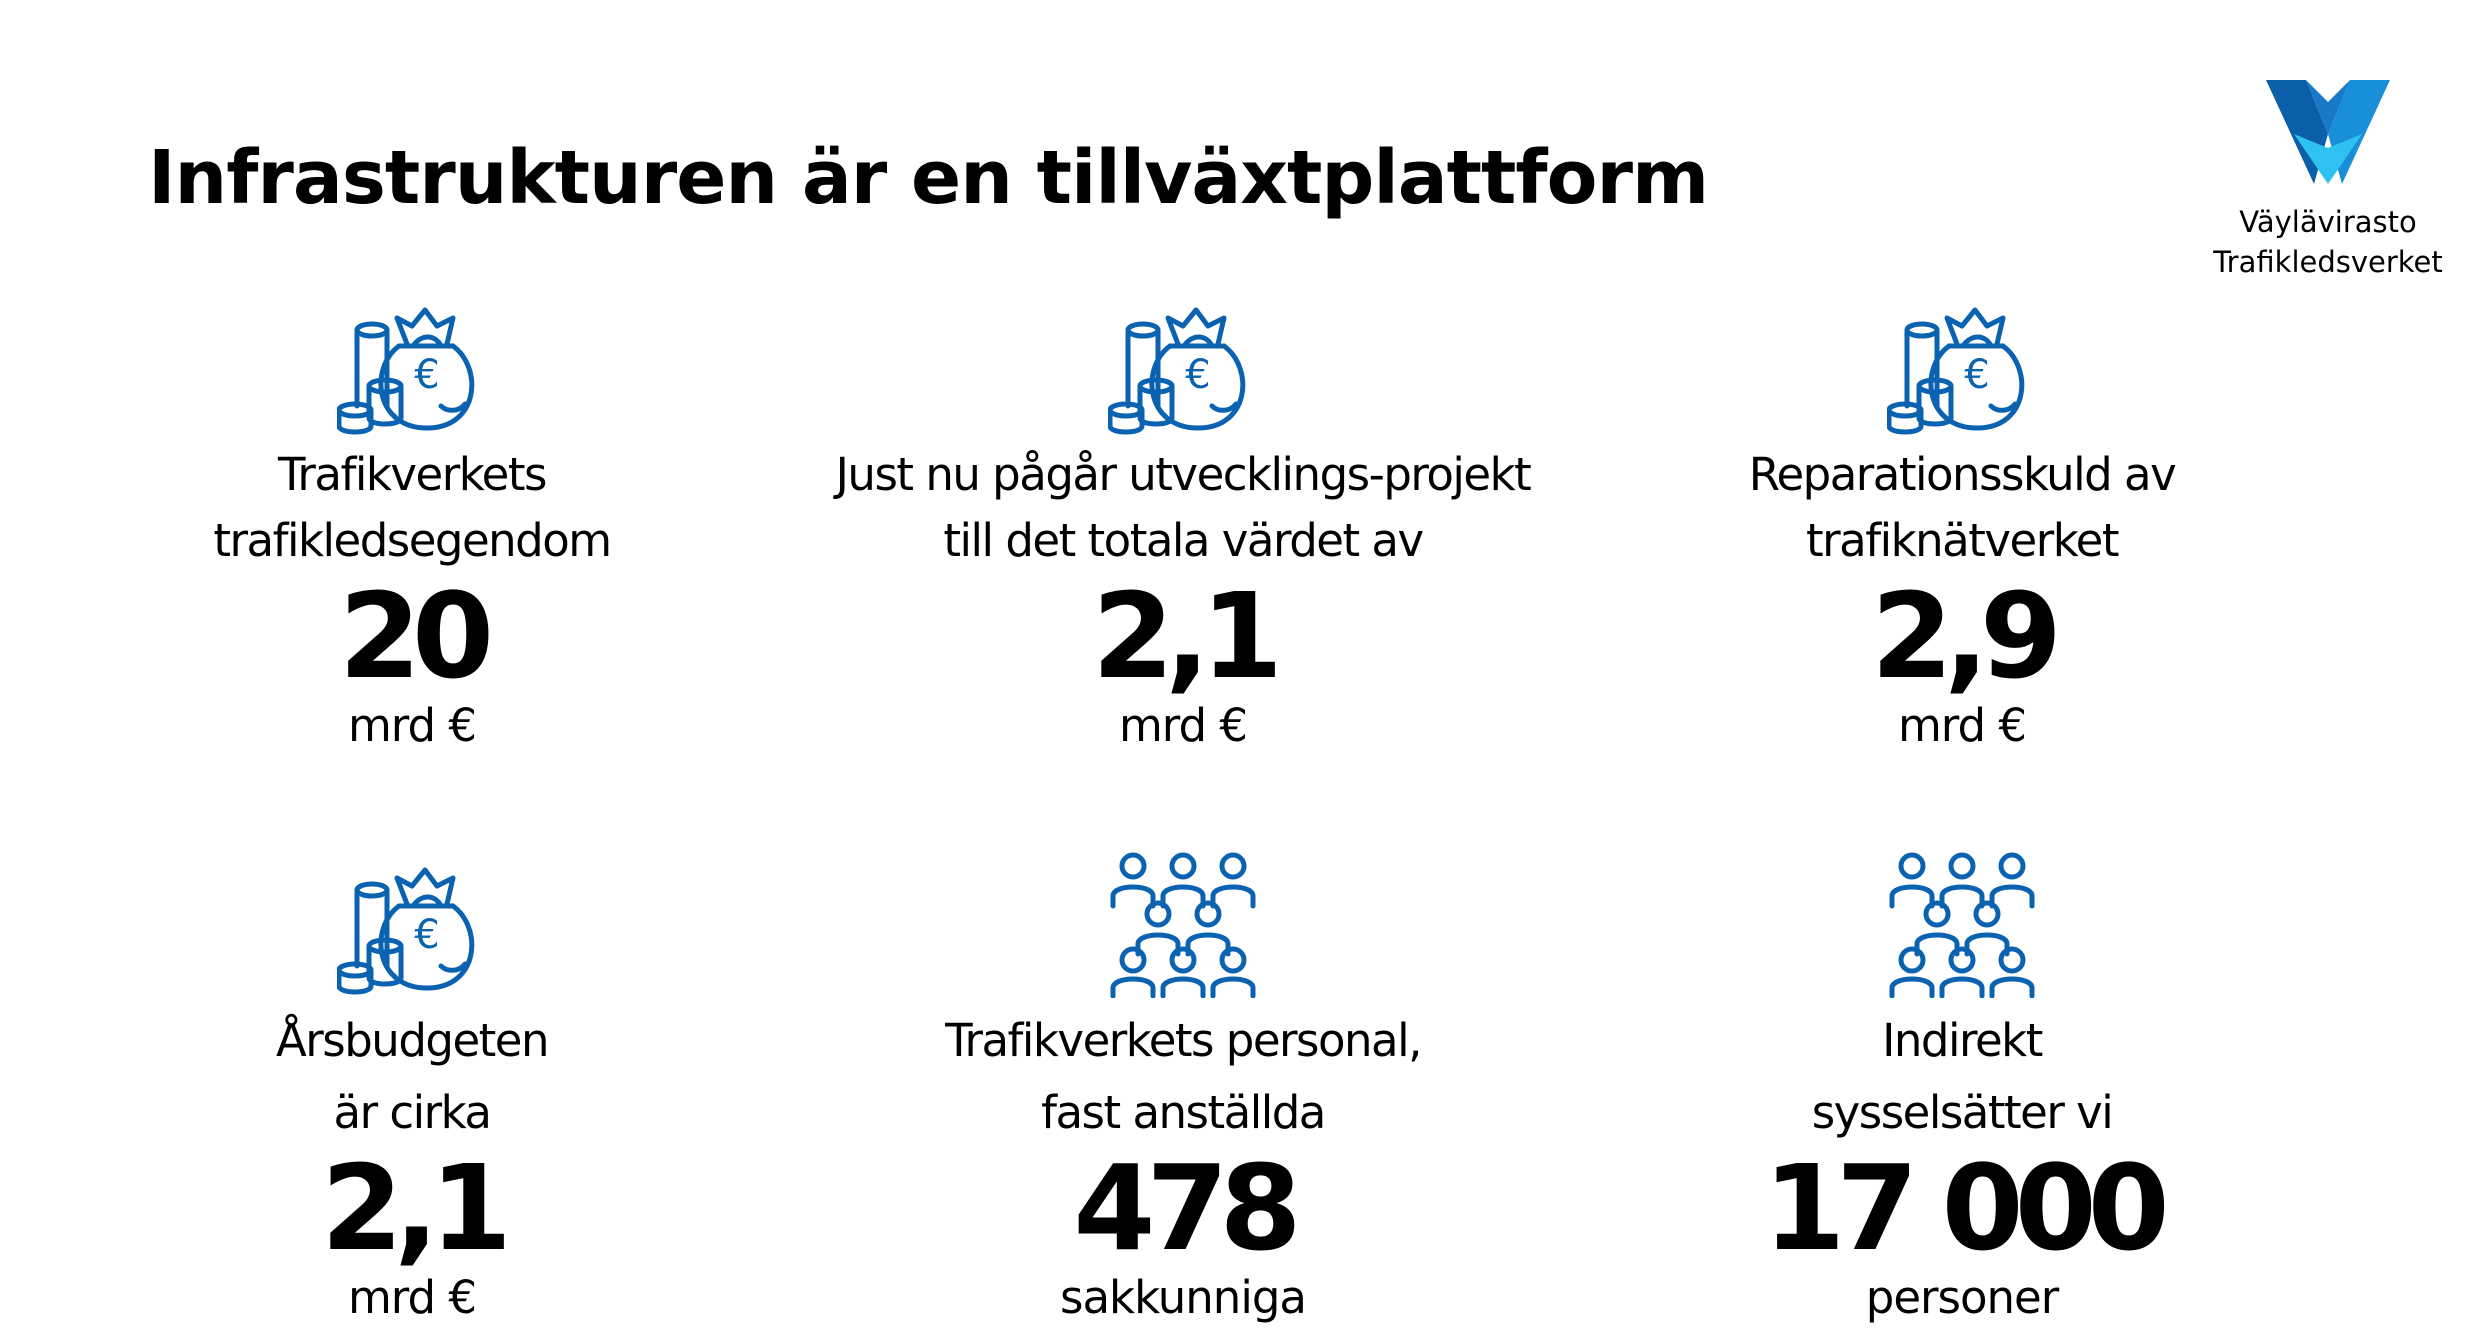 The image size is (2466, 1328). What do you see at coordinates (1962, 1297) in the screenshot?
I see `stat-unit: personer` at bounding box center [1962, 1297].